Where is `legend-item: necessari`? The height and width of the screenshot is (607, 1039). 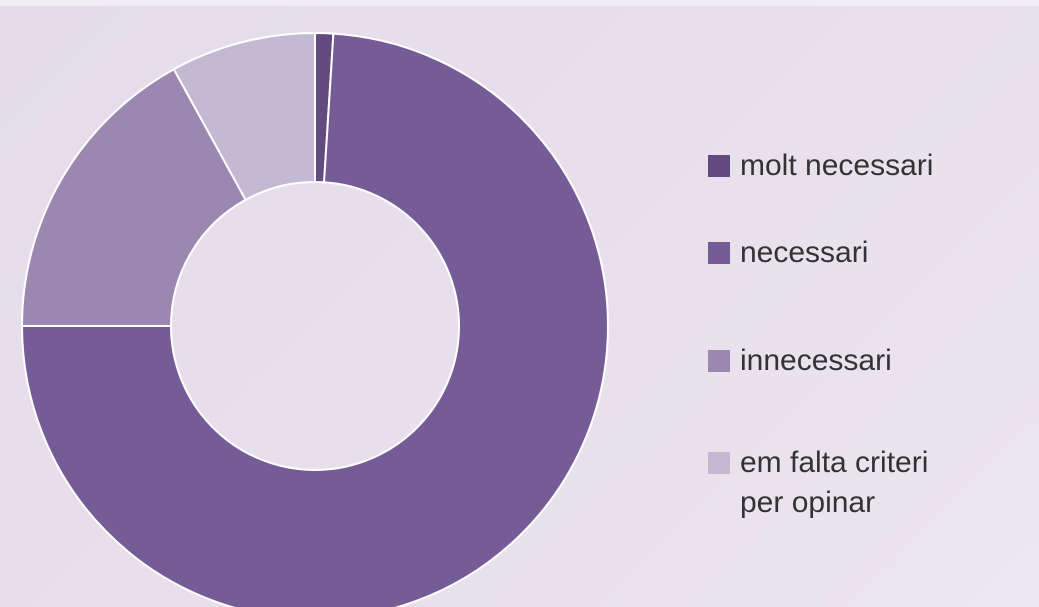
legend-item: necessari is located at coordinates (788, 253).